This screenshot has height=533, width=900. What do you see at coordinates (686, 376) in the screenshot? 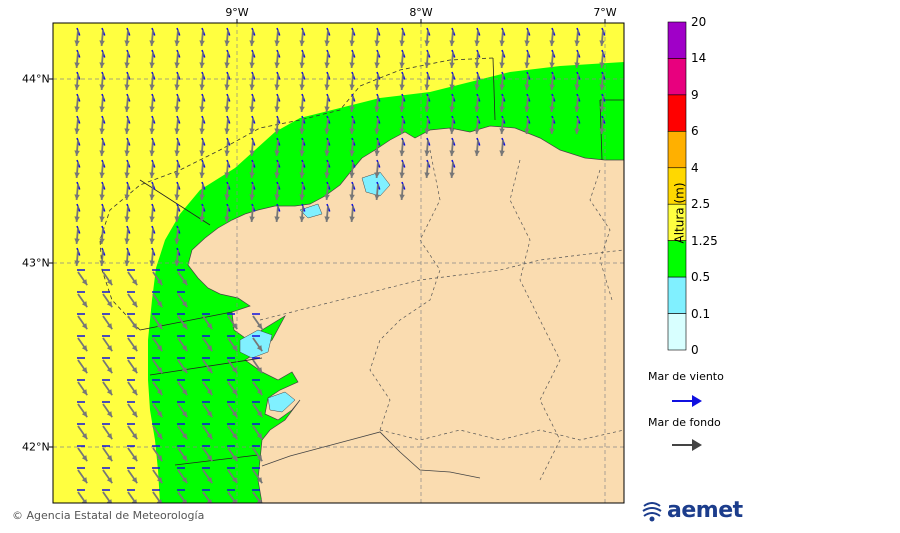
I see `wind-sea-legend-label: Mar de viento` at bounding box center [686, 376].